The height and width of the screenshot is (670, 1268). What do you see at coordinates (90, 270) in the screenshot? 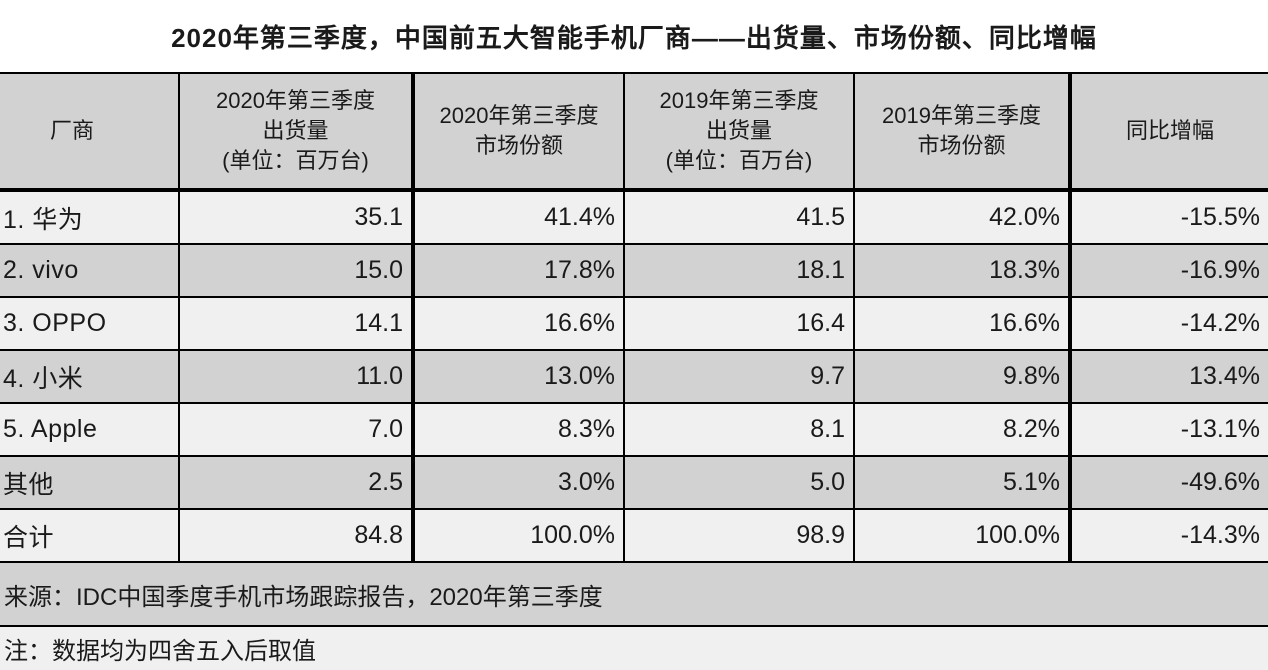
I see `cell-vendor: 2. vivo` at bounding box center [90, 270].